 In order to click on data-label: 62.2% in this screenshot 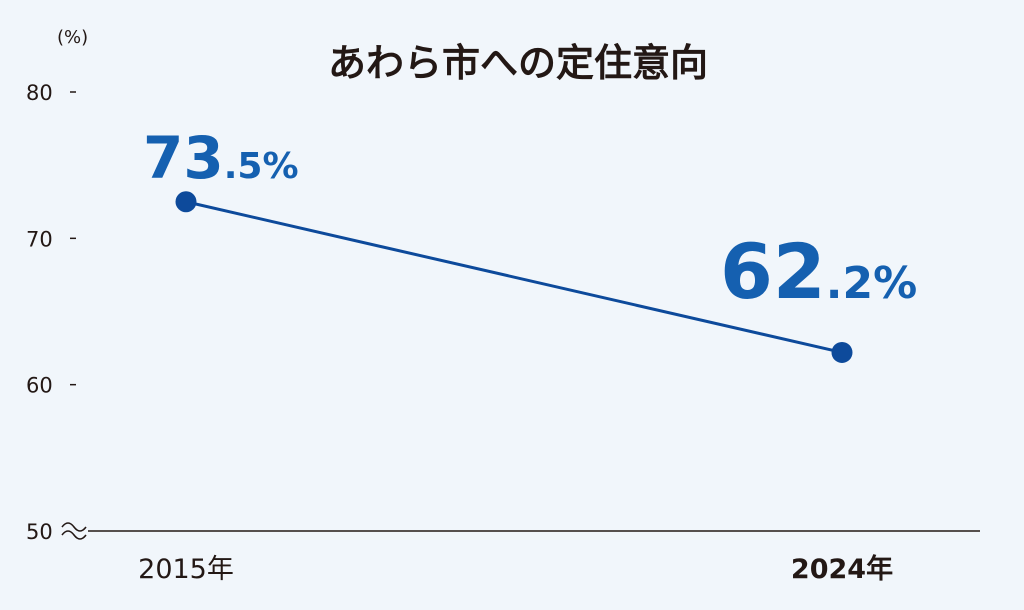, I will do `click(818, 271)`.